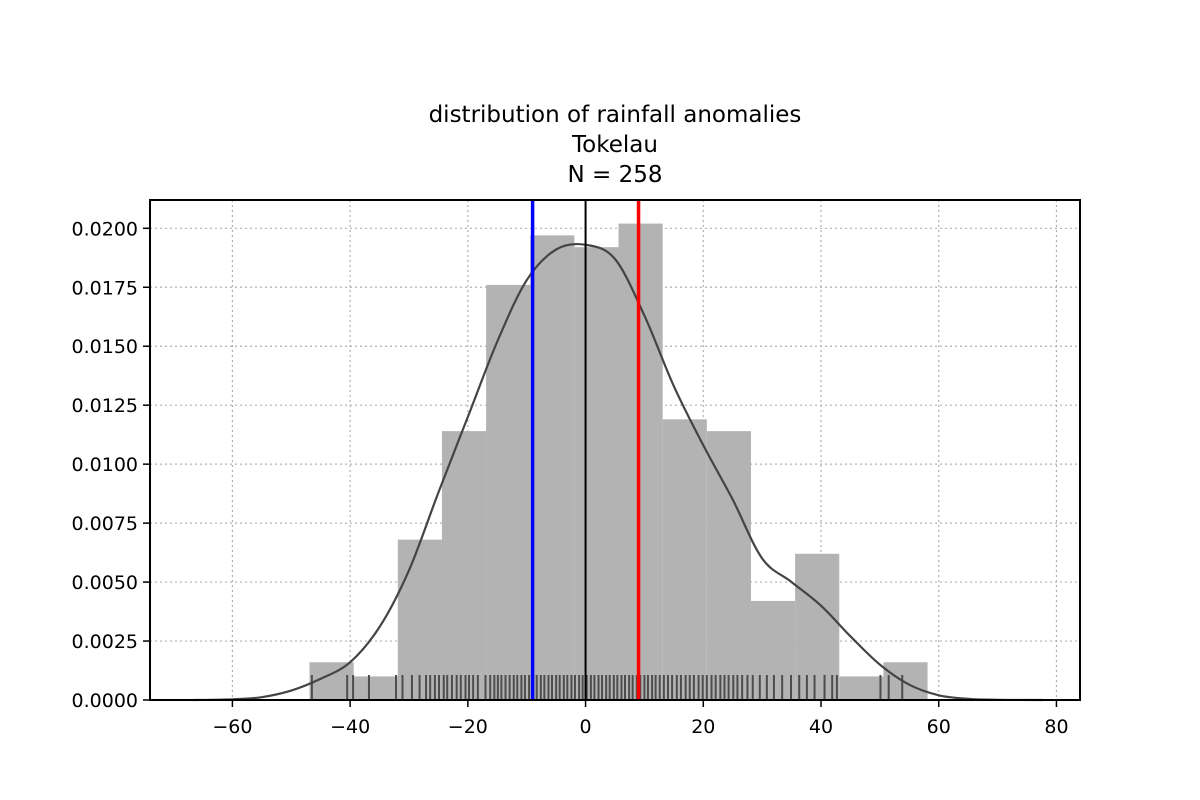  I want to click on title-line-3: N = 258, so click(615, 175).